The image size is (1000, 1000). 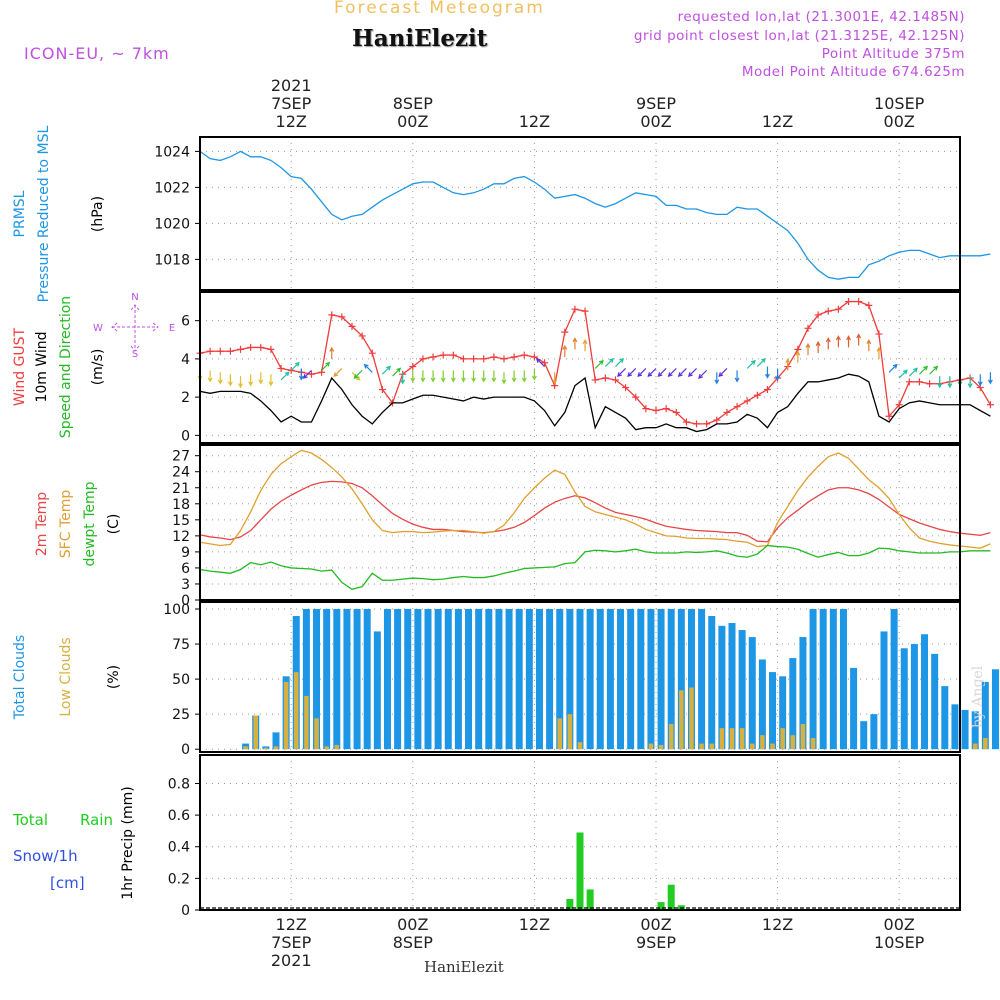 What do you see at coordinates (176, 610) in the screenshot?
I see `clouds-ytick-label: 100` at bounding box center [176, 610].